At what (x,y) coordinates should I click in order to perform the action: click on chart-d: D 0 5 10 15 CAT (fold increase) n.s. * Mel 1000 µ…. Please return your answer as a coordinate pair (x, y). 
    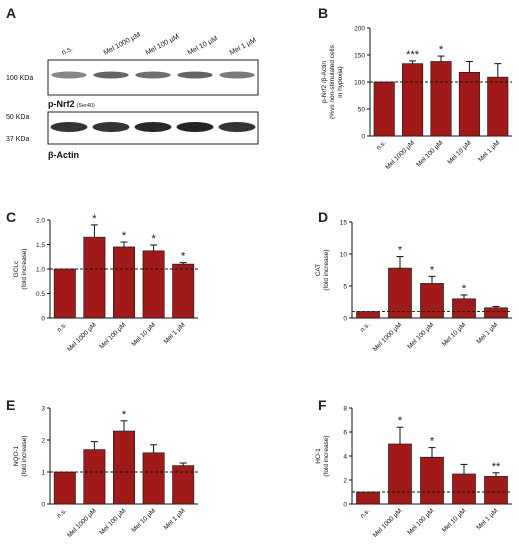
    Looking at the image, I should click on (413, 281).